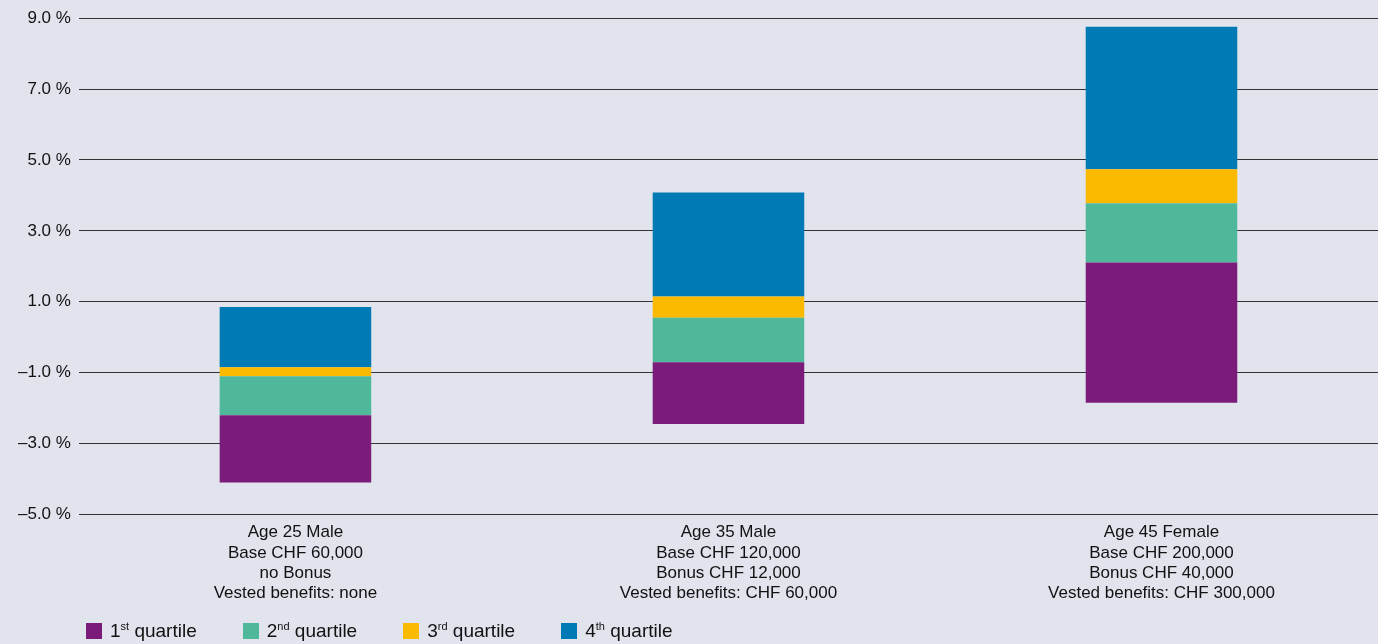 The image size is (1378, 644). Describe the element at coordinates (44, 372) in the screenshot. I see `y-tick-label: –1.0 %` at that location.